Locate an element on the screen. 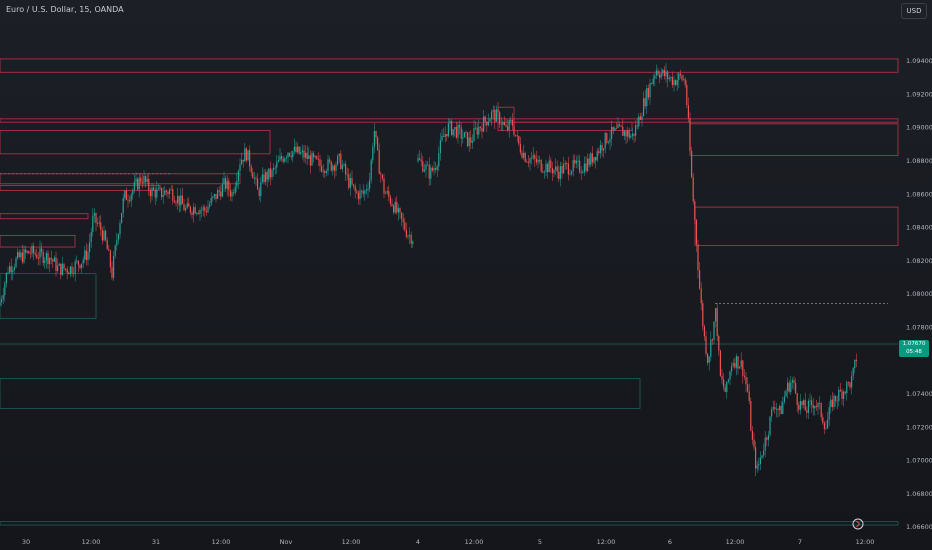 This screenshot has height=550, width=932. replay-icon is located at coordinates (858, 524).